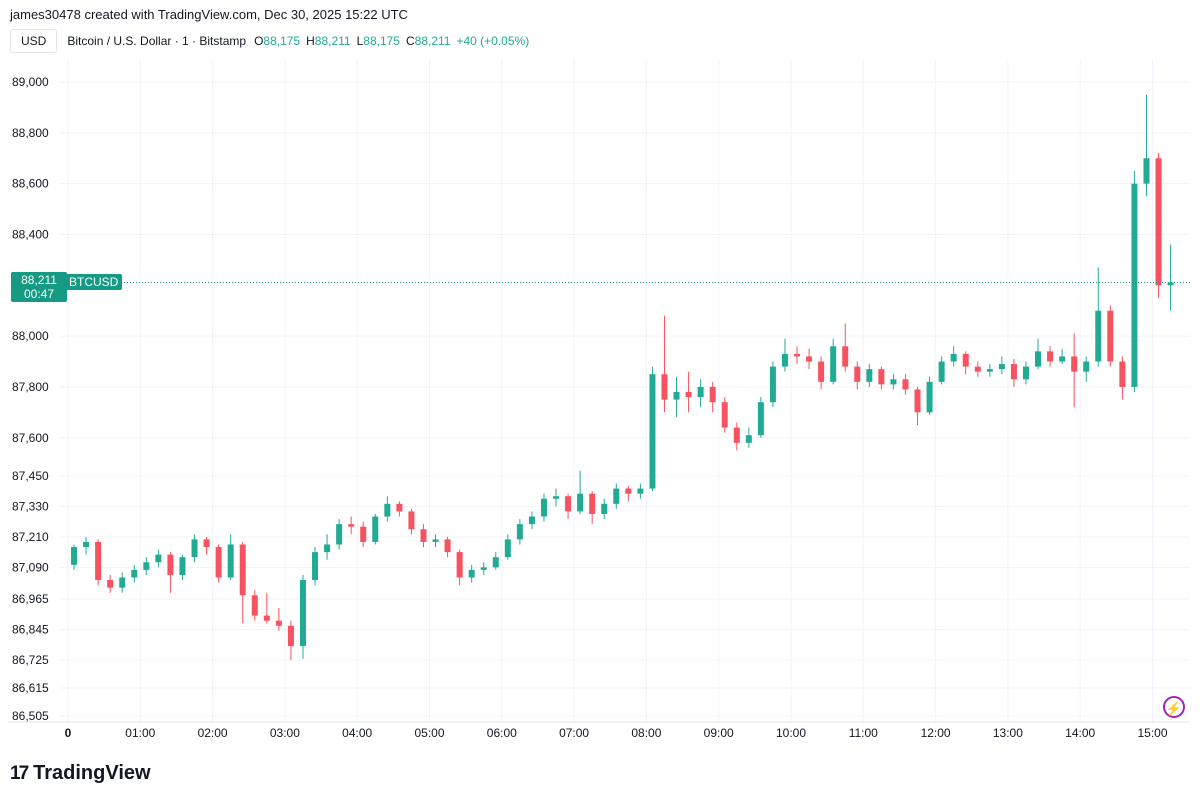 The image size is (1200, 801). What do you see at coordinates (39, 294) in the screenshot?
I see `bar-countdown: 00:47` at bounding box center [39, 294].